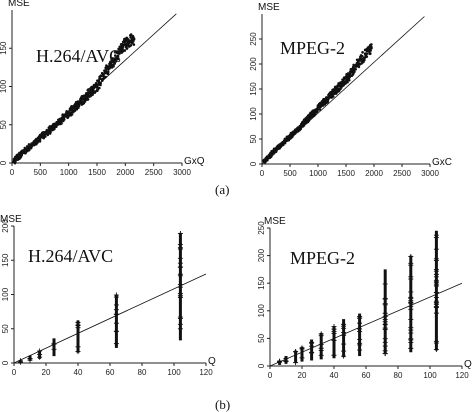  Describe the element at coordinates (46, 372) in the screenshot. I see `x-tick-label: 20` at that location.